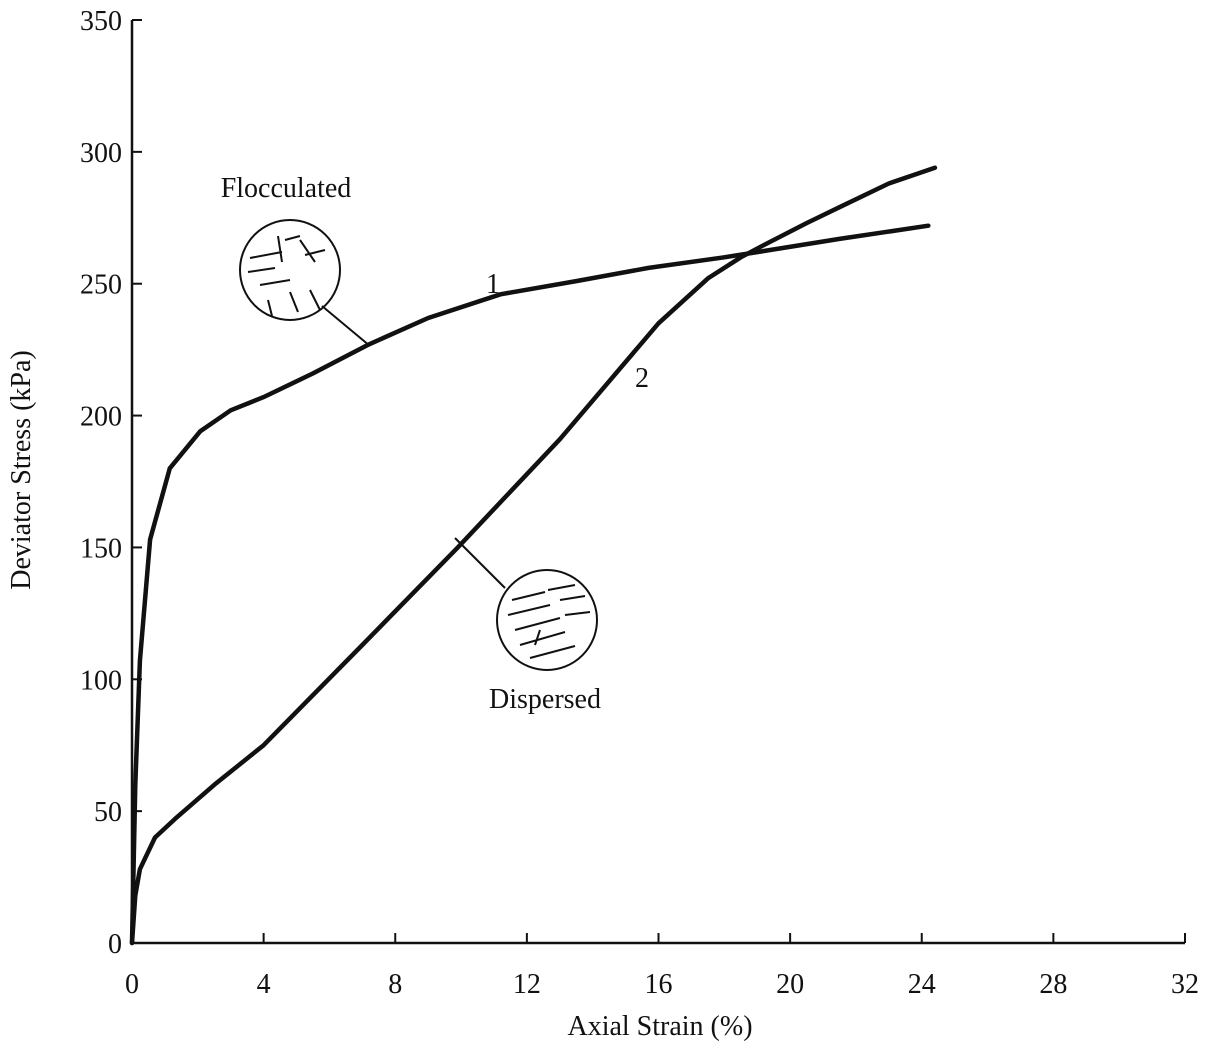  I want to click on y-tick-label: 250, so click(101, 285).